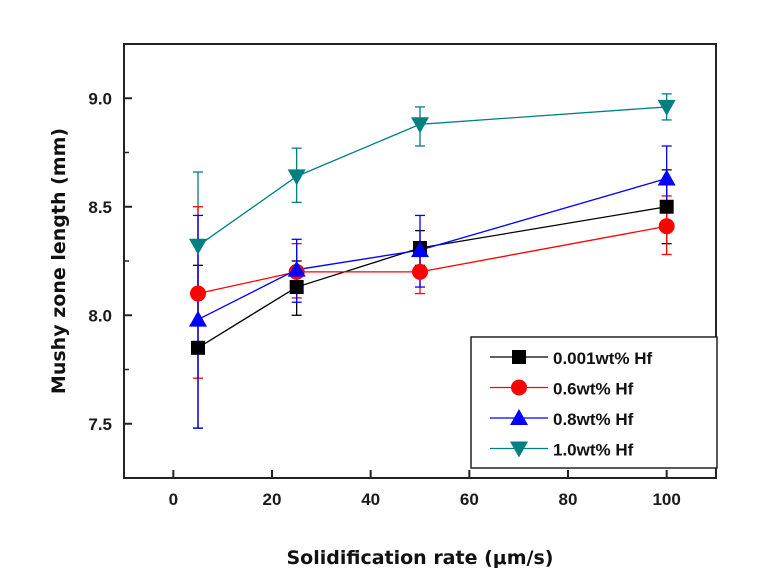  What do you see at coordinates (100, 207) in the screenshot?
I see `y-tick-label: 8.5` at bounding box center [100, 207].